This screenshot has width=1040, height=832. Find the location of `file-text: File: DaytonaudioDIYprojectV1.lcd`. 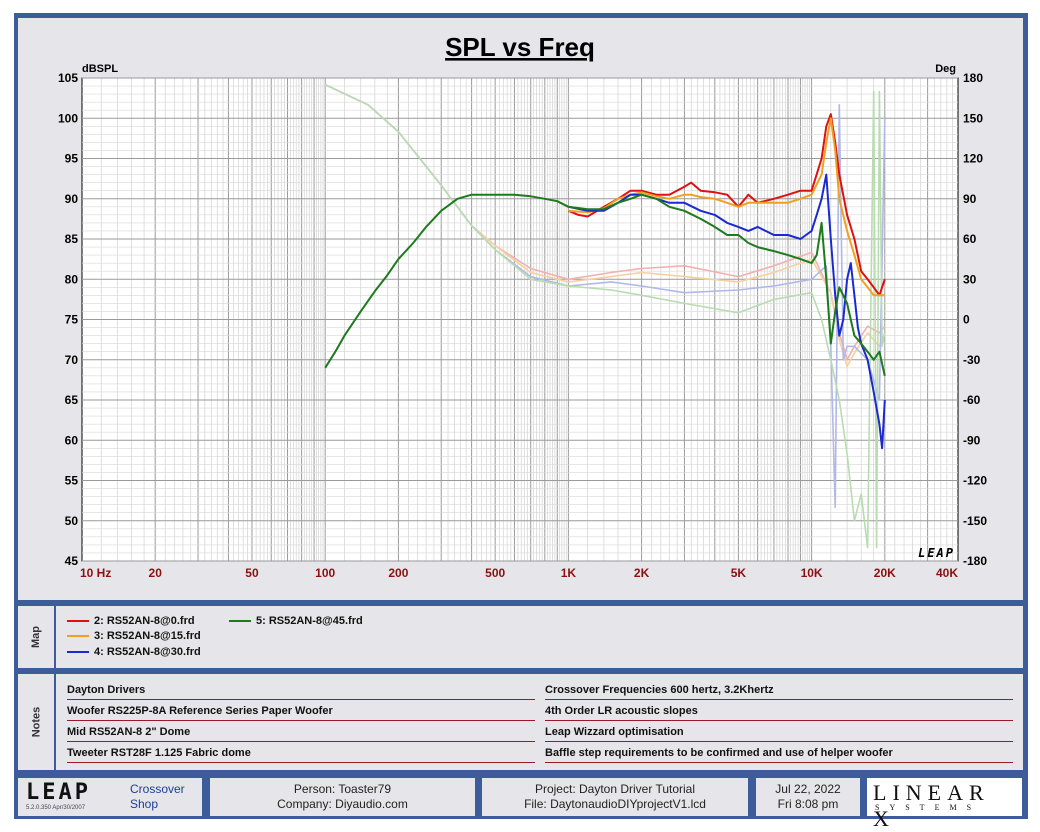

file-text: File: DaytonaudioDIYprojectV1.lcd is located at coordinates (615, 804).